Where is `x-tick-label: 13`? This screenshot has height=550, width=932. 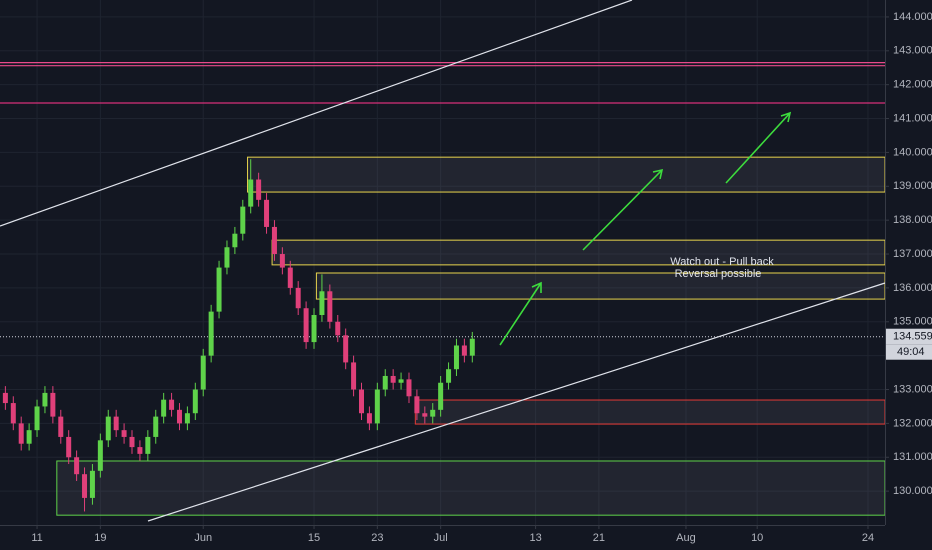 x-tick-label: 13 is located at coordinates (535, 538).